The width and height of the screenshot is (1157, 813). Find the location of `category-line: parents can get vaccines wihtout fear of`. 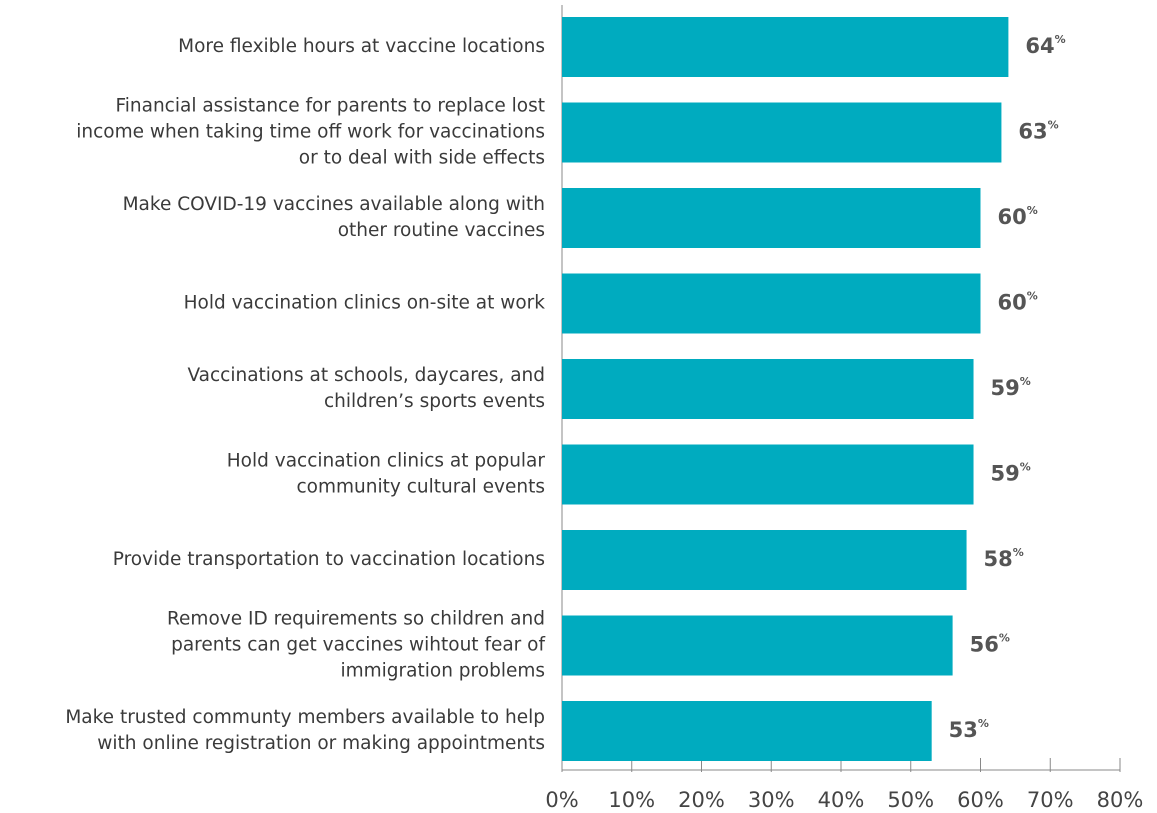

category-line: parents can get vaccines wihtout fear of is located at coordinates (358, 645).